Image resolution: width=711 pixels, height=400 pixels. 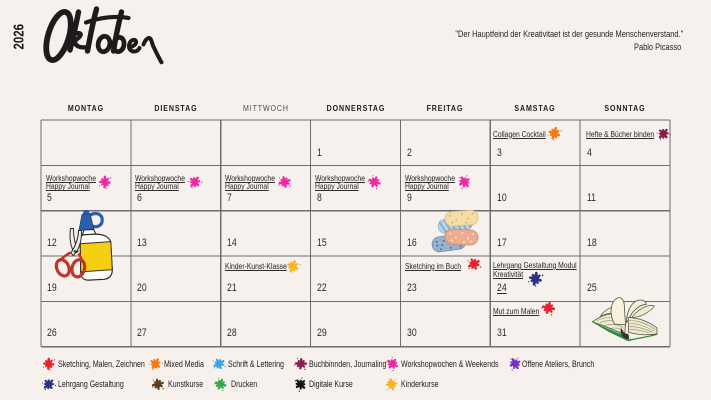 I want to click on svg-text: 2026, so click(x=20, y=37).